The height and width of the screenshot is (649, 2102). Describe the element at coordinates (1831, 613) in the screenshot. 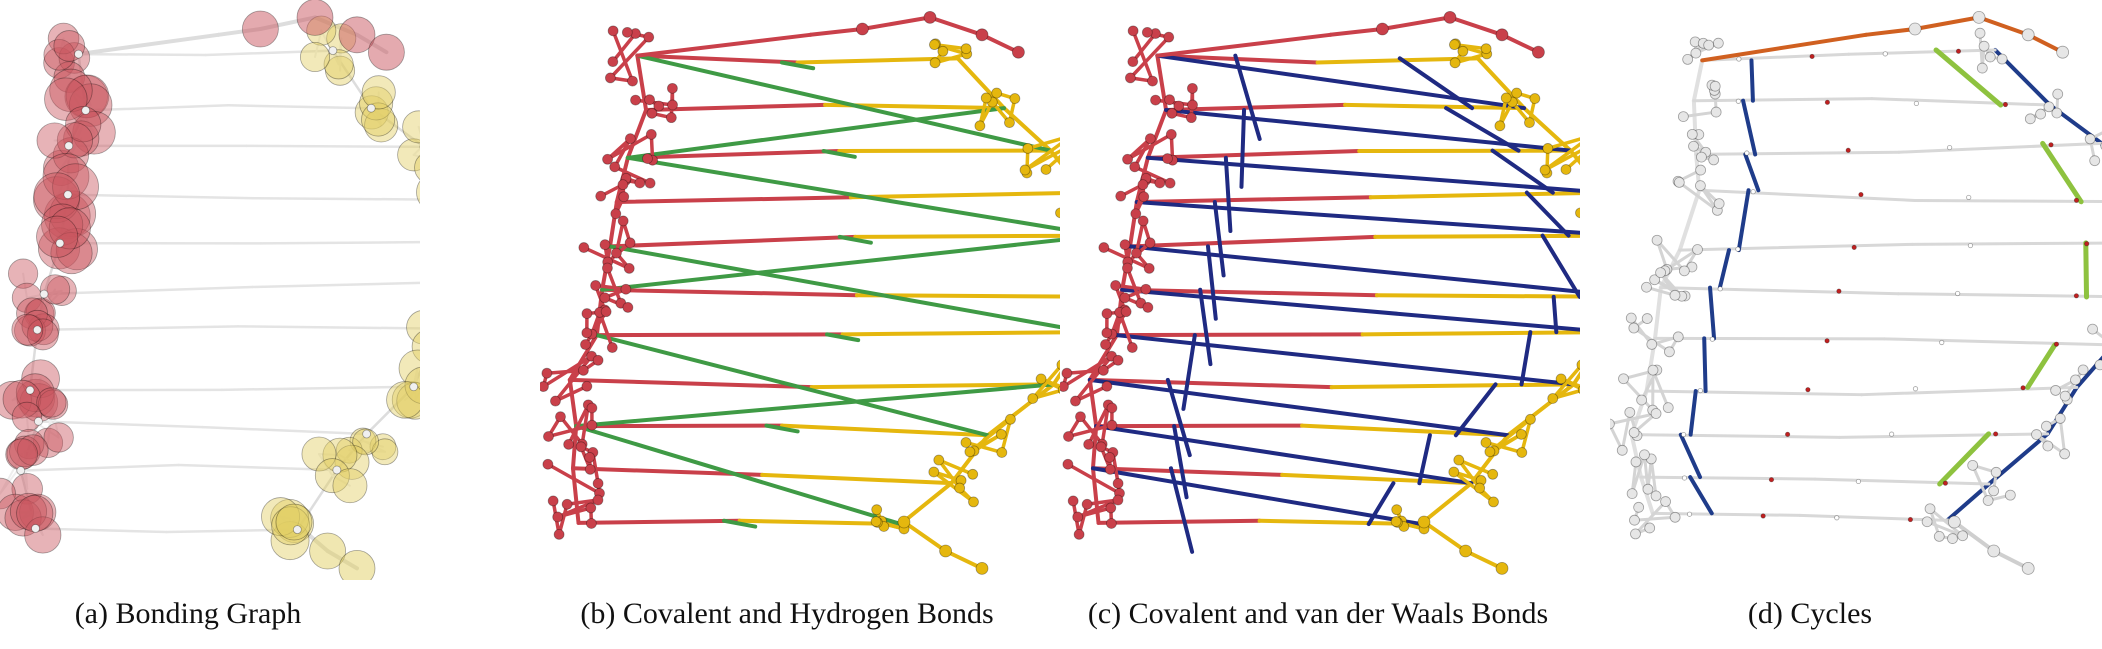

I see `caption-d-title: Cycles` at that location.